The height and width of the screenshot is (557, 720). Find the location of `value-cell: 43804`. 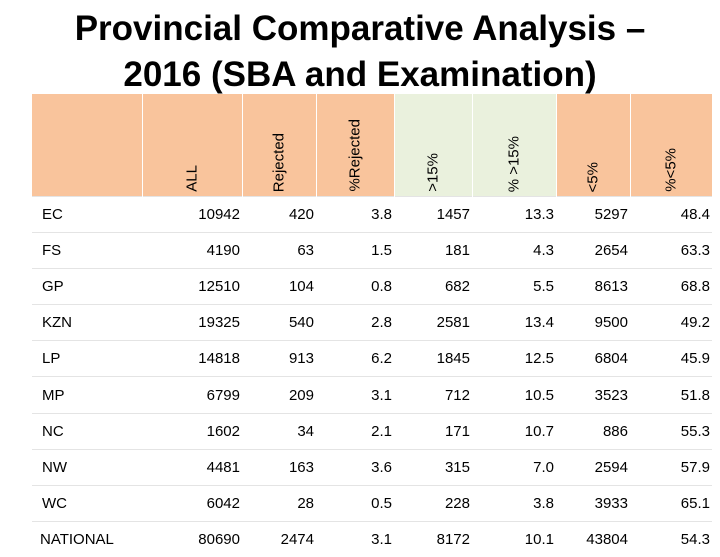

value-cell: 43804 is located at coordinates (593, 538).